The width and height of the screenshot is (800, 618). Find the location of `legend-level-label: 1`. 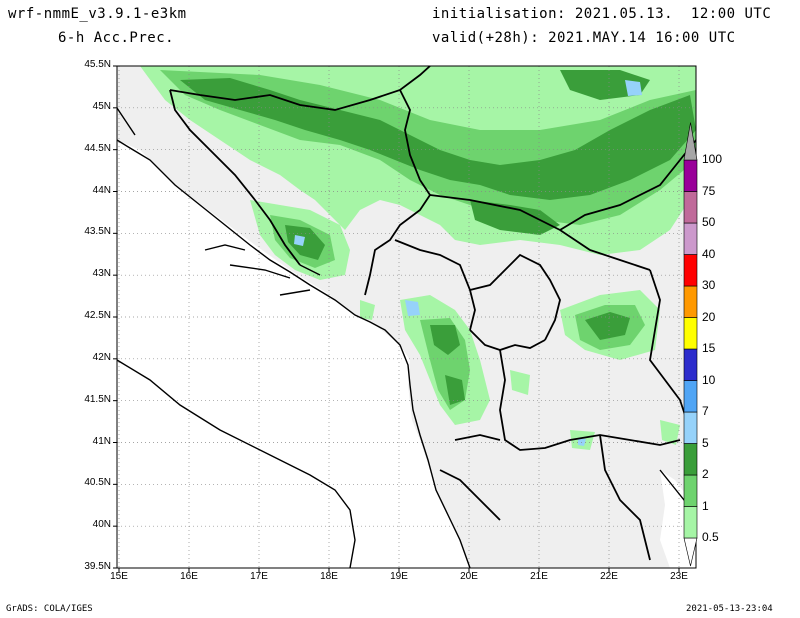

legend-level-label: 1 is located at coordinates (705, 505).